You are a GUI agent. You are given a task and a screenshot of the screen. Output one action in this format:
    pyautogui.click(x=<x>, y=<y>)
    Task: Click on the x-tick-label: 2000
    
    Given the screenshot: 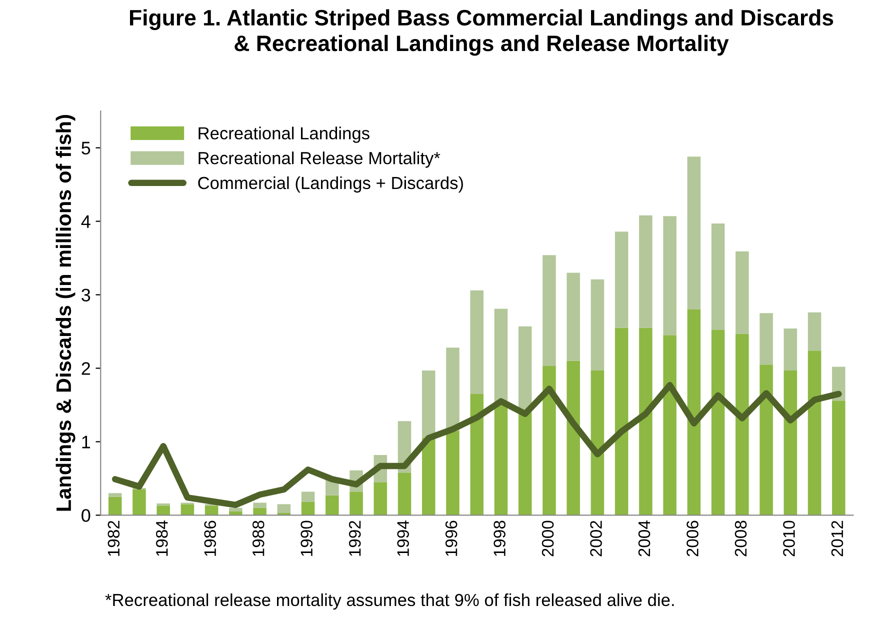 What is the action you would take?
    pyautogui.click(x=548, y=538)
    